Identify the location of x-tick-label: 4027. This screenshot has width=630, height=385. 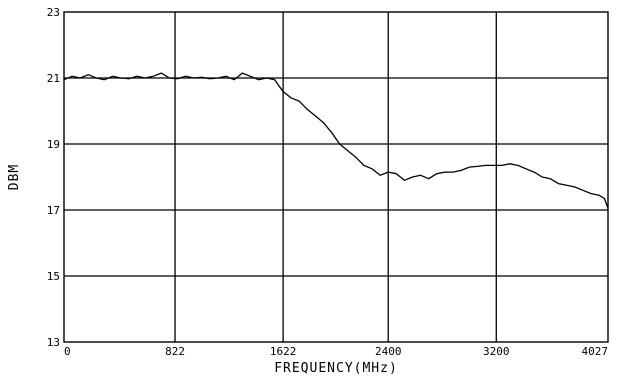
(595, 351).